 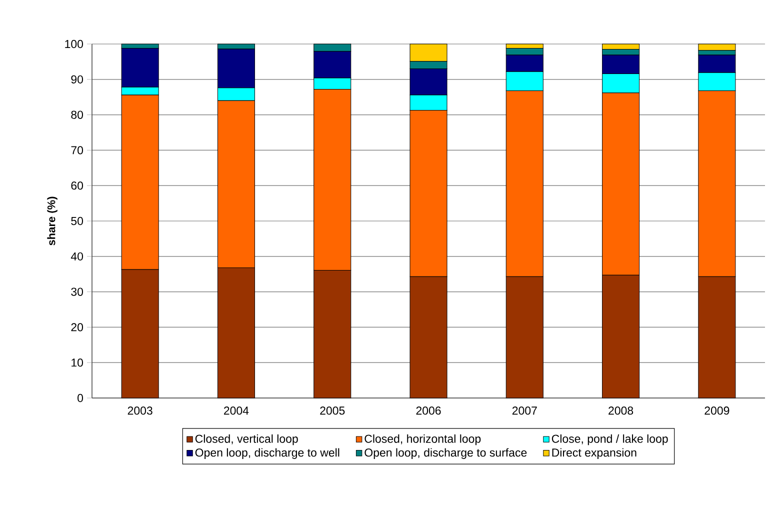 I want to click on x-tick-label: 2004, so click(x=236, y=410).